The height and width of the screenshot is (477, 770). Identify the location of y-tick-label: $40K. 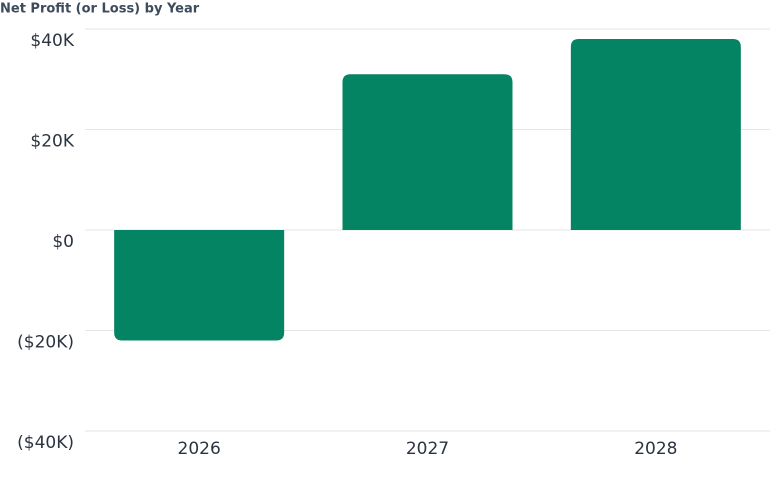
(52, 41).